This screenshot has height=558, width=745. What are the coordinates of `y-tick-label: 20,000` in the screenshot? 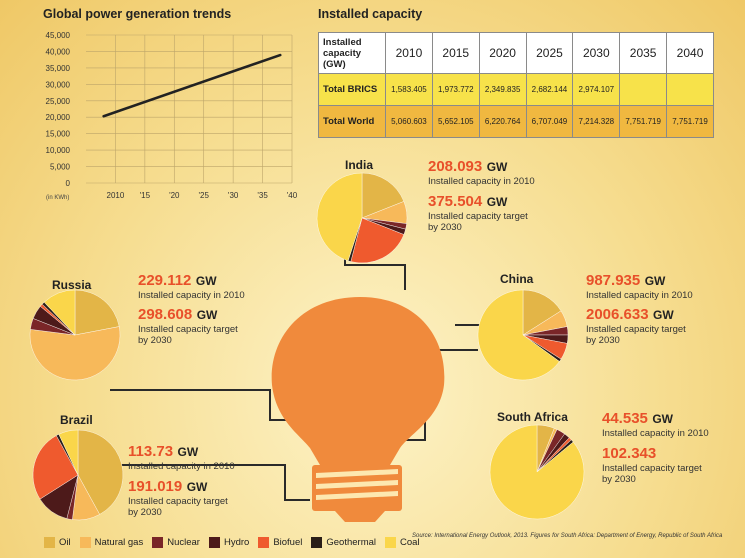 It's located at (58, 117).